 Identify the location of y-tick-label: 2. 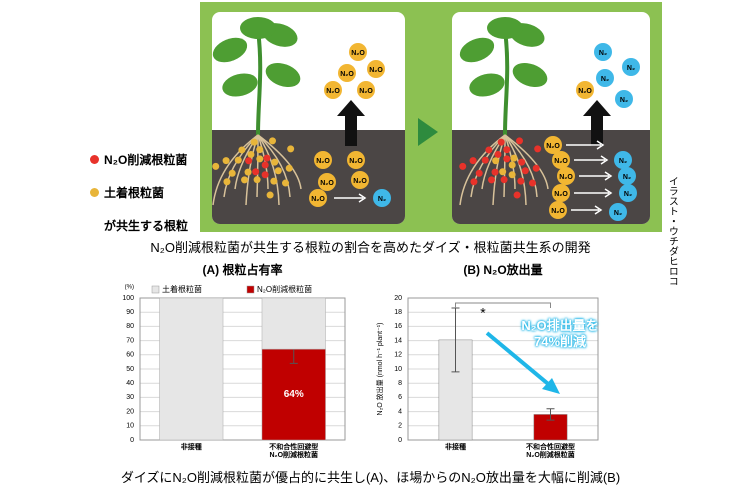
(400, 426).